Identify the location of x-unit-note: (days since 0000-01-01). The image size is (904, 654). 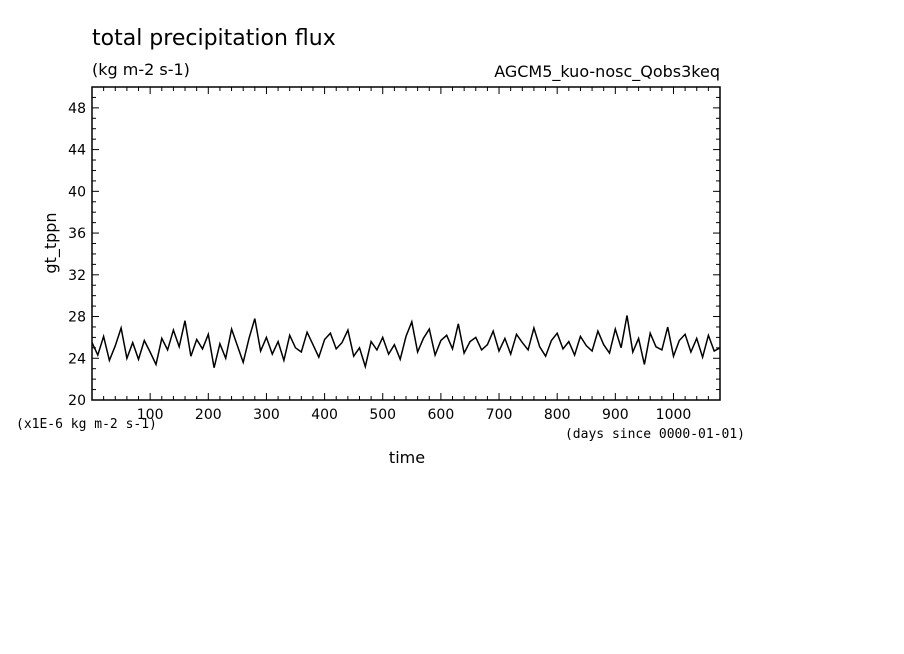
(655, 434).